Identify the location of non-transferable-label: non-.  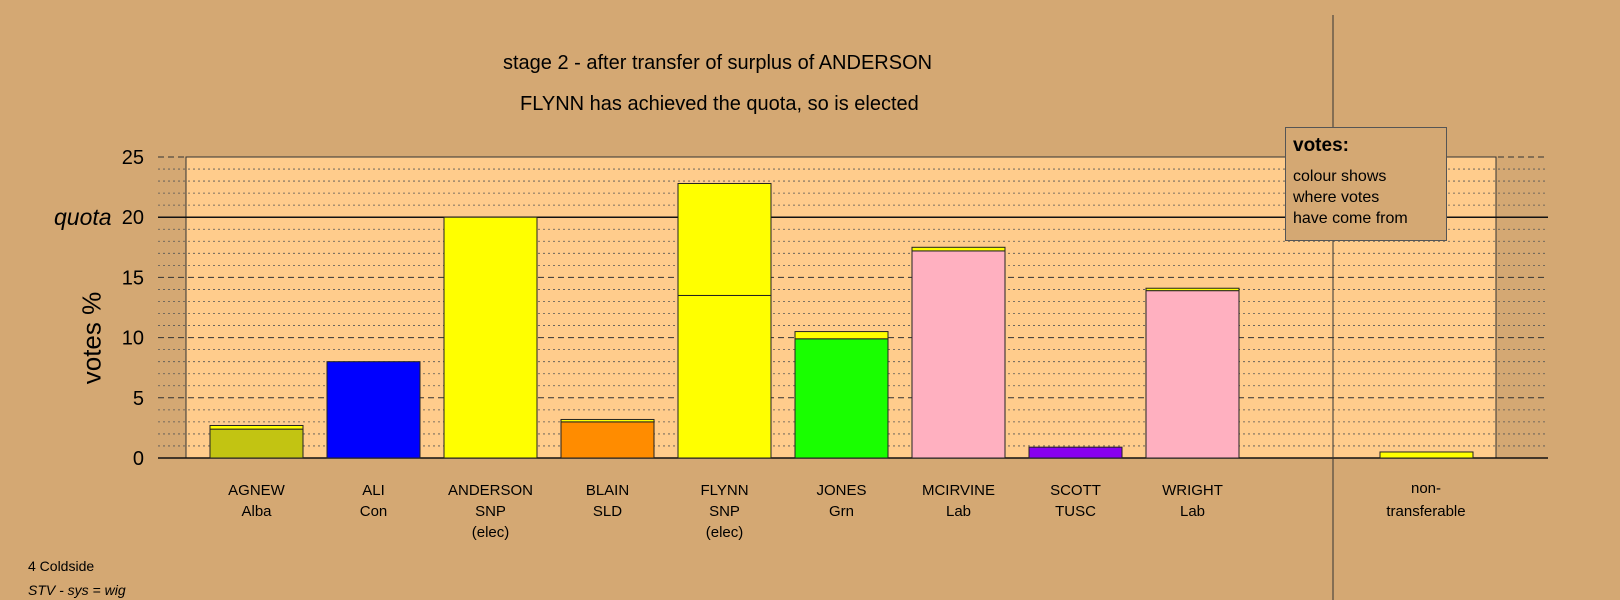
(1426, 488).